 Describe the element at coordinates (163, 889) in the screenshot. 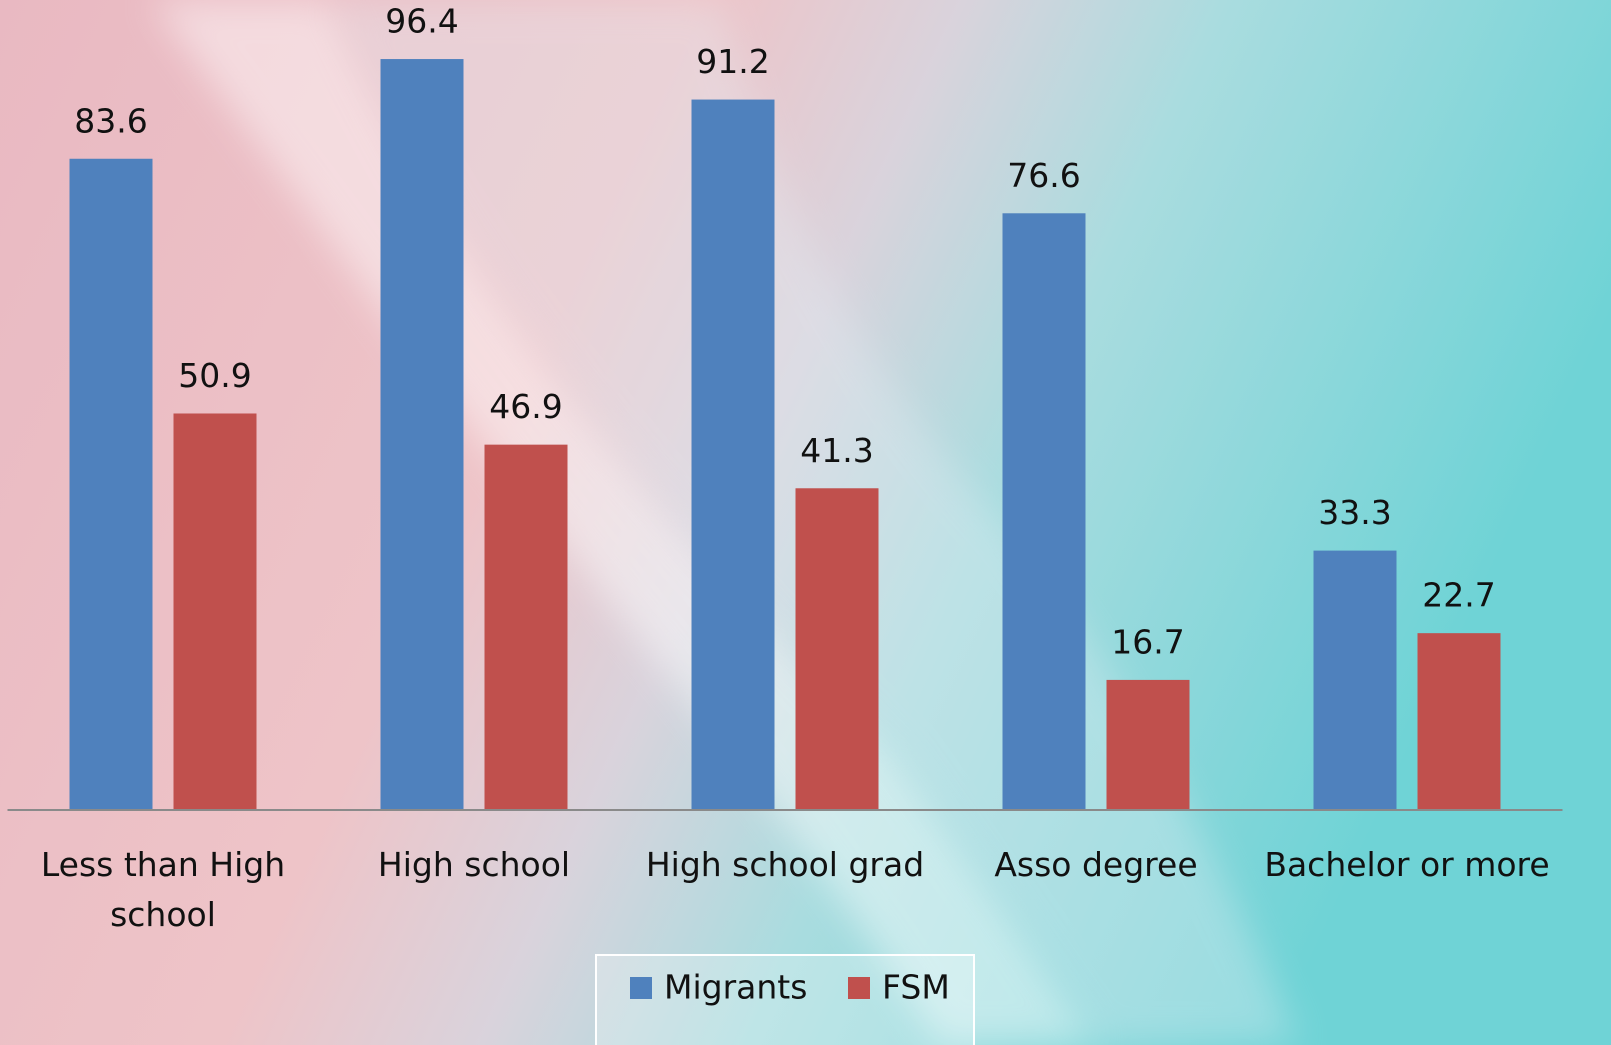

I see `x-tick-label: Less than High school` at that location.